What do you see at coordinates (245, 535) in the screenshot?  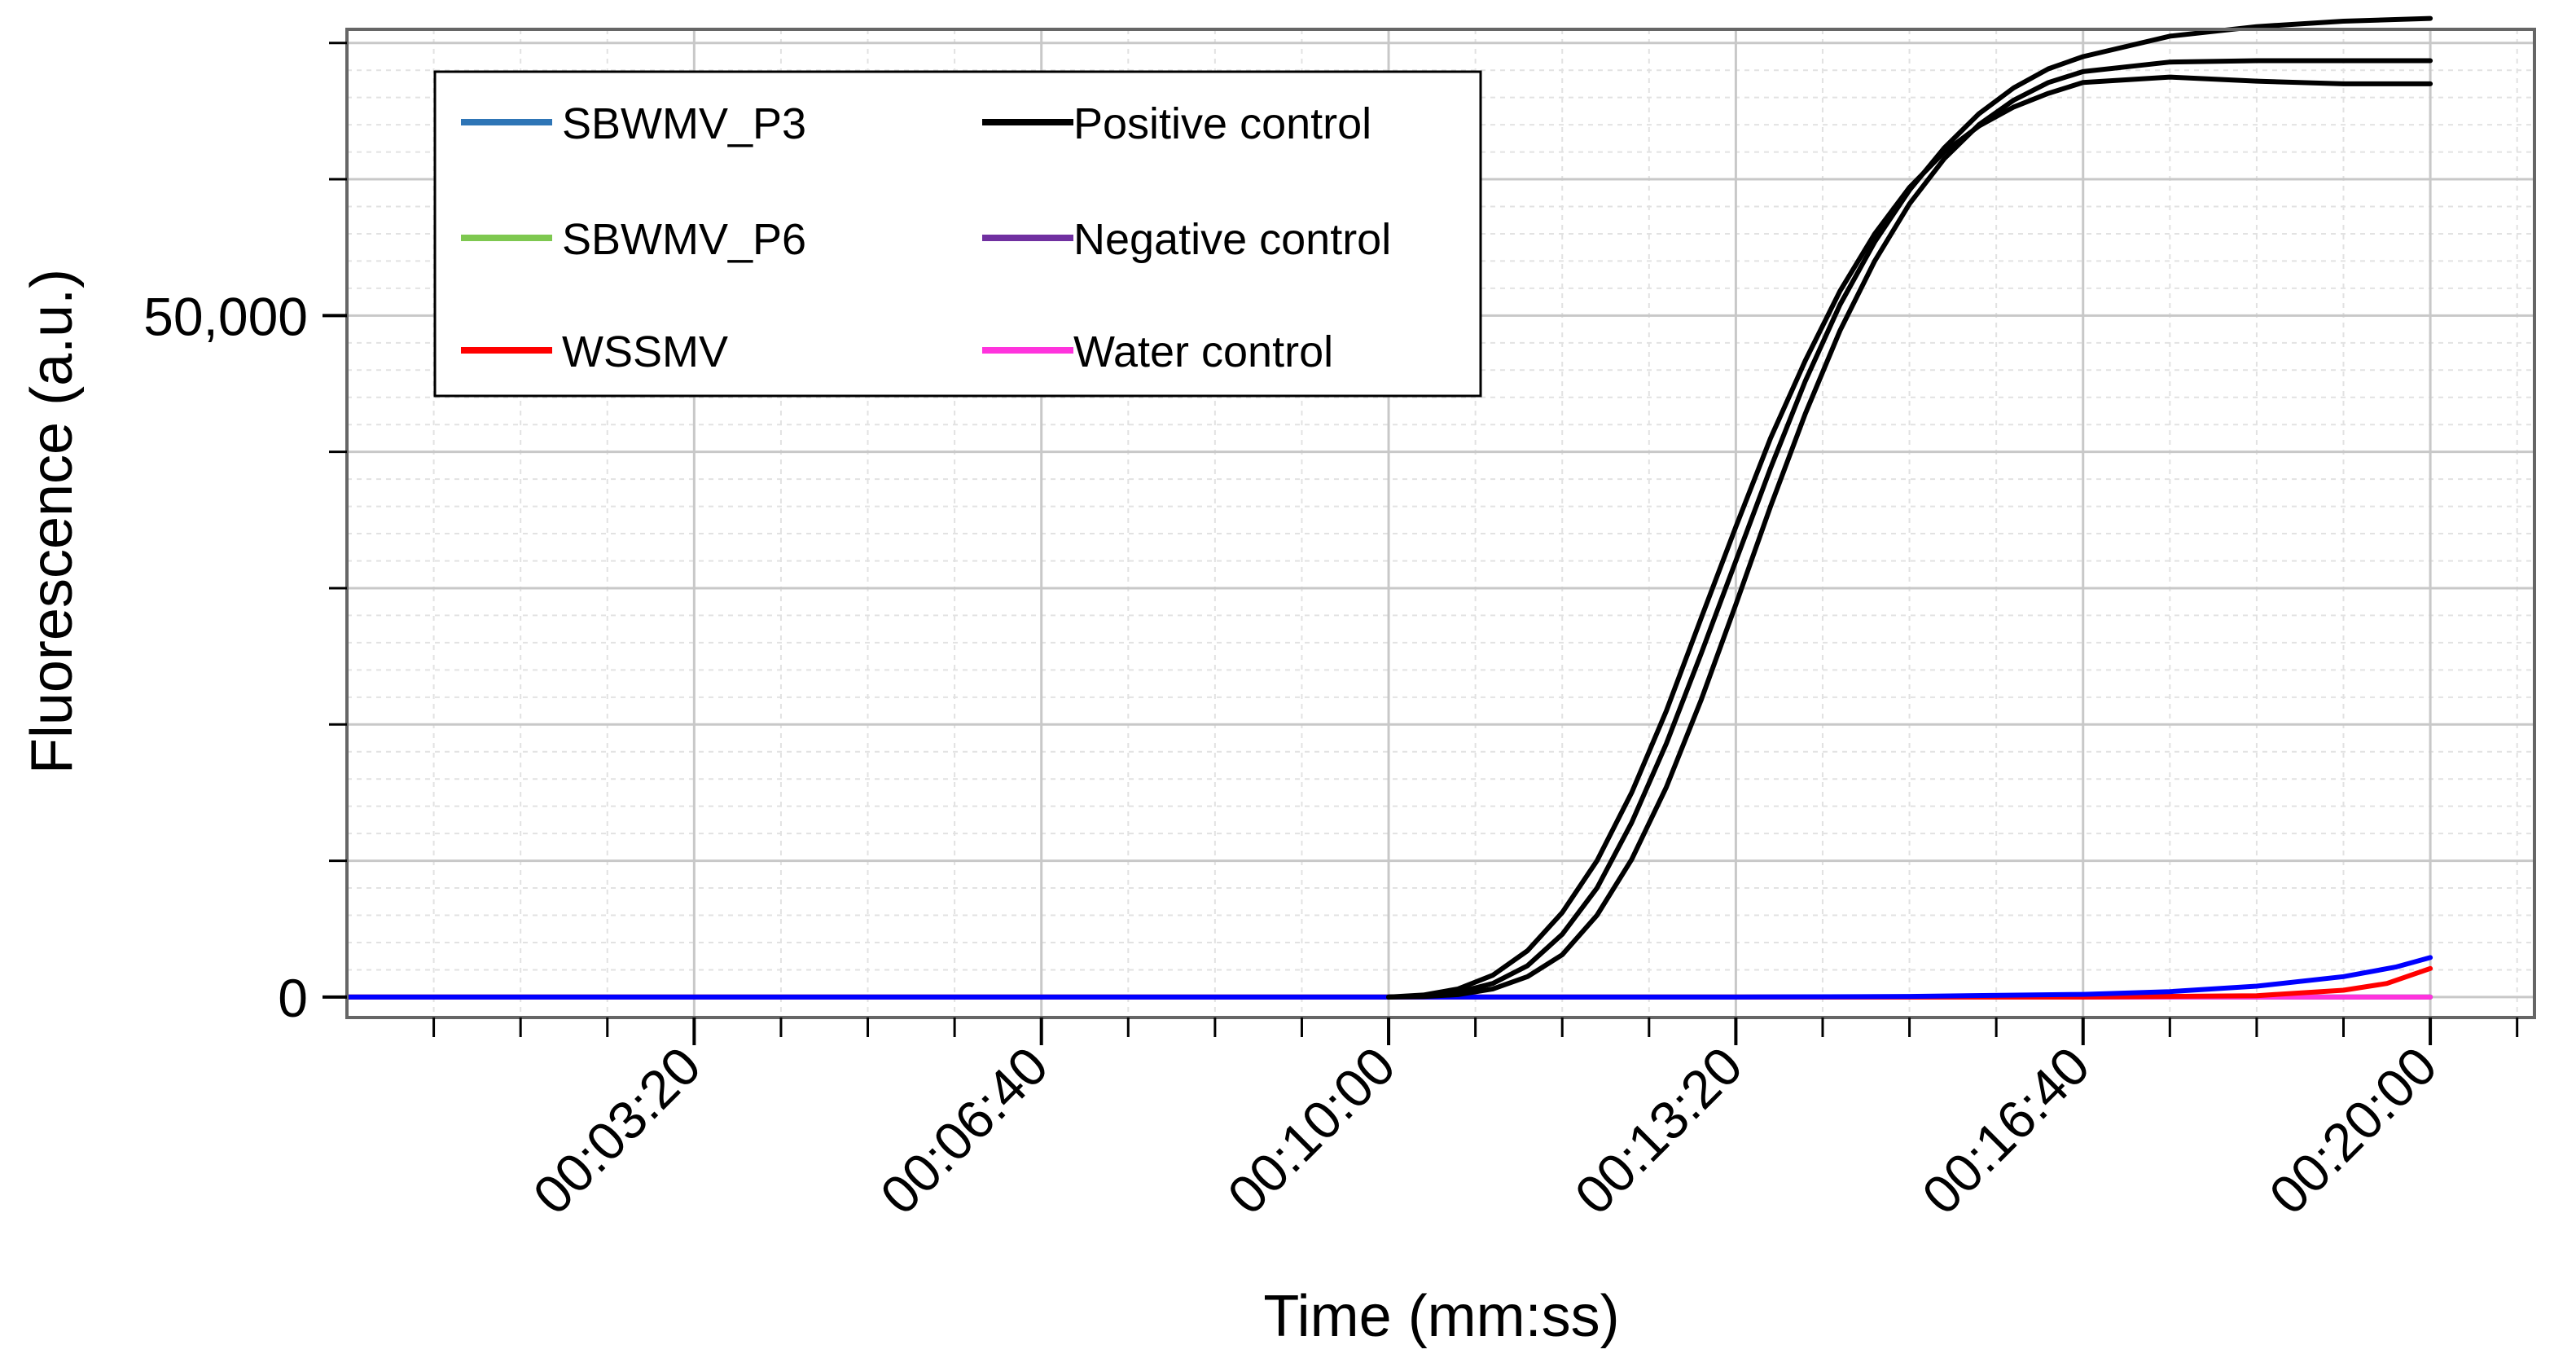 I see `y-axis-ticks: 0 50,000` at bounding box center [245, 535].